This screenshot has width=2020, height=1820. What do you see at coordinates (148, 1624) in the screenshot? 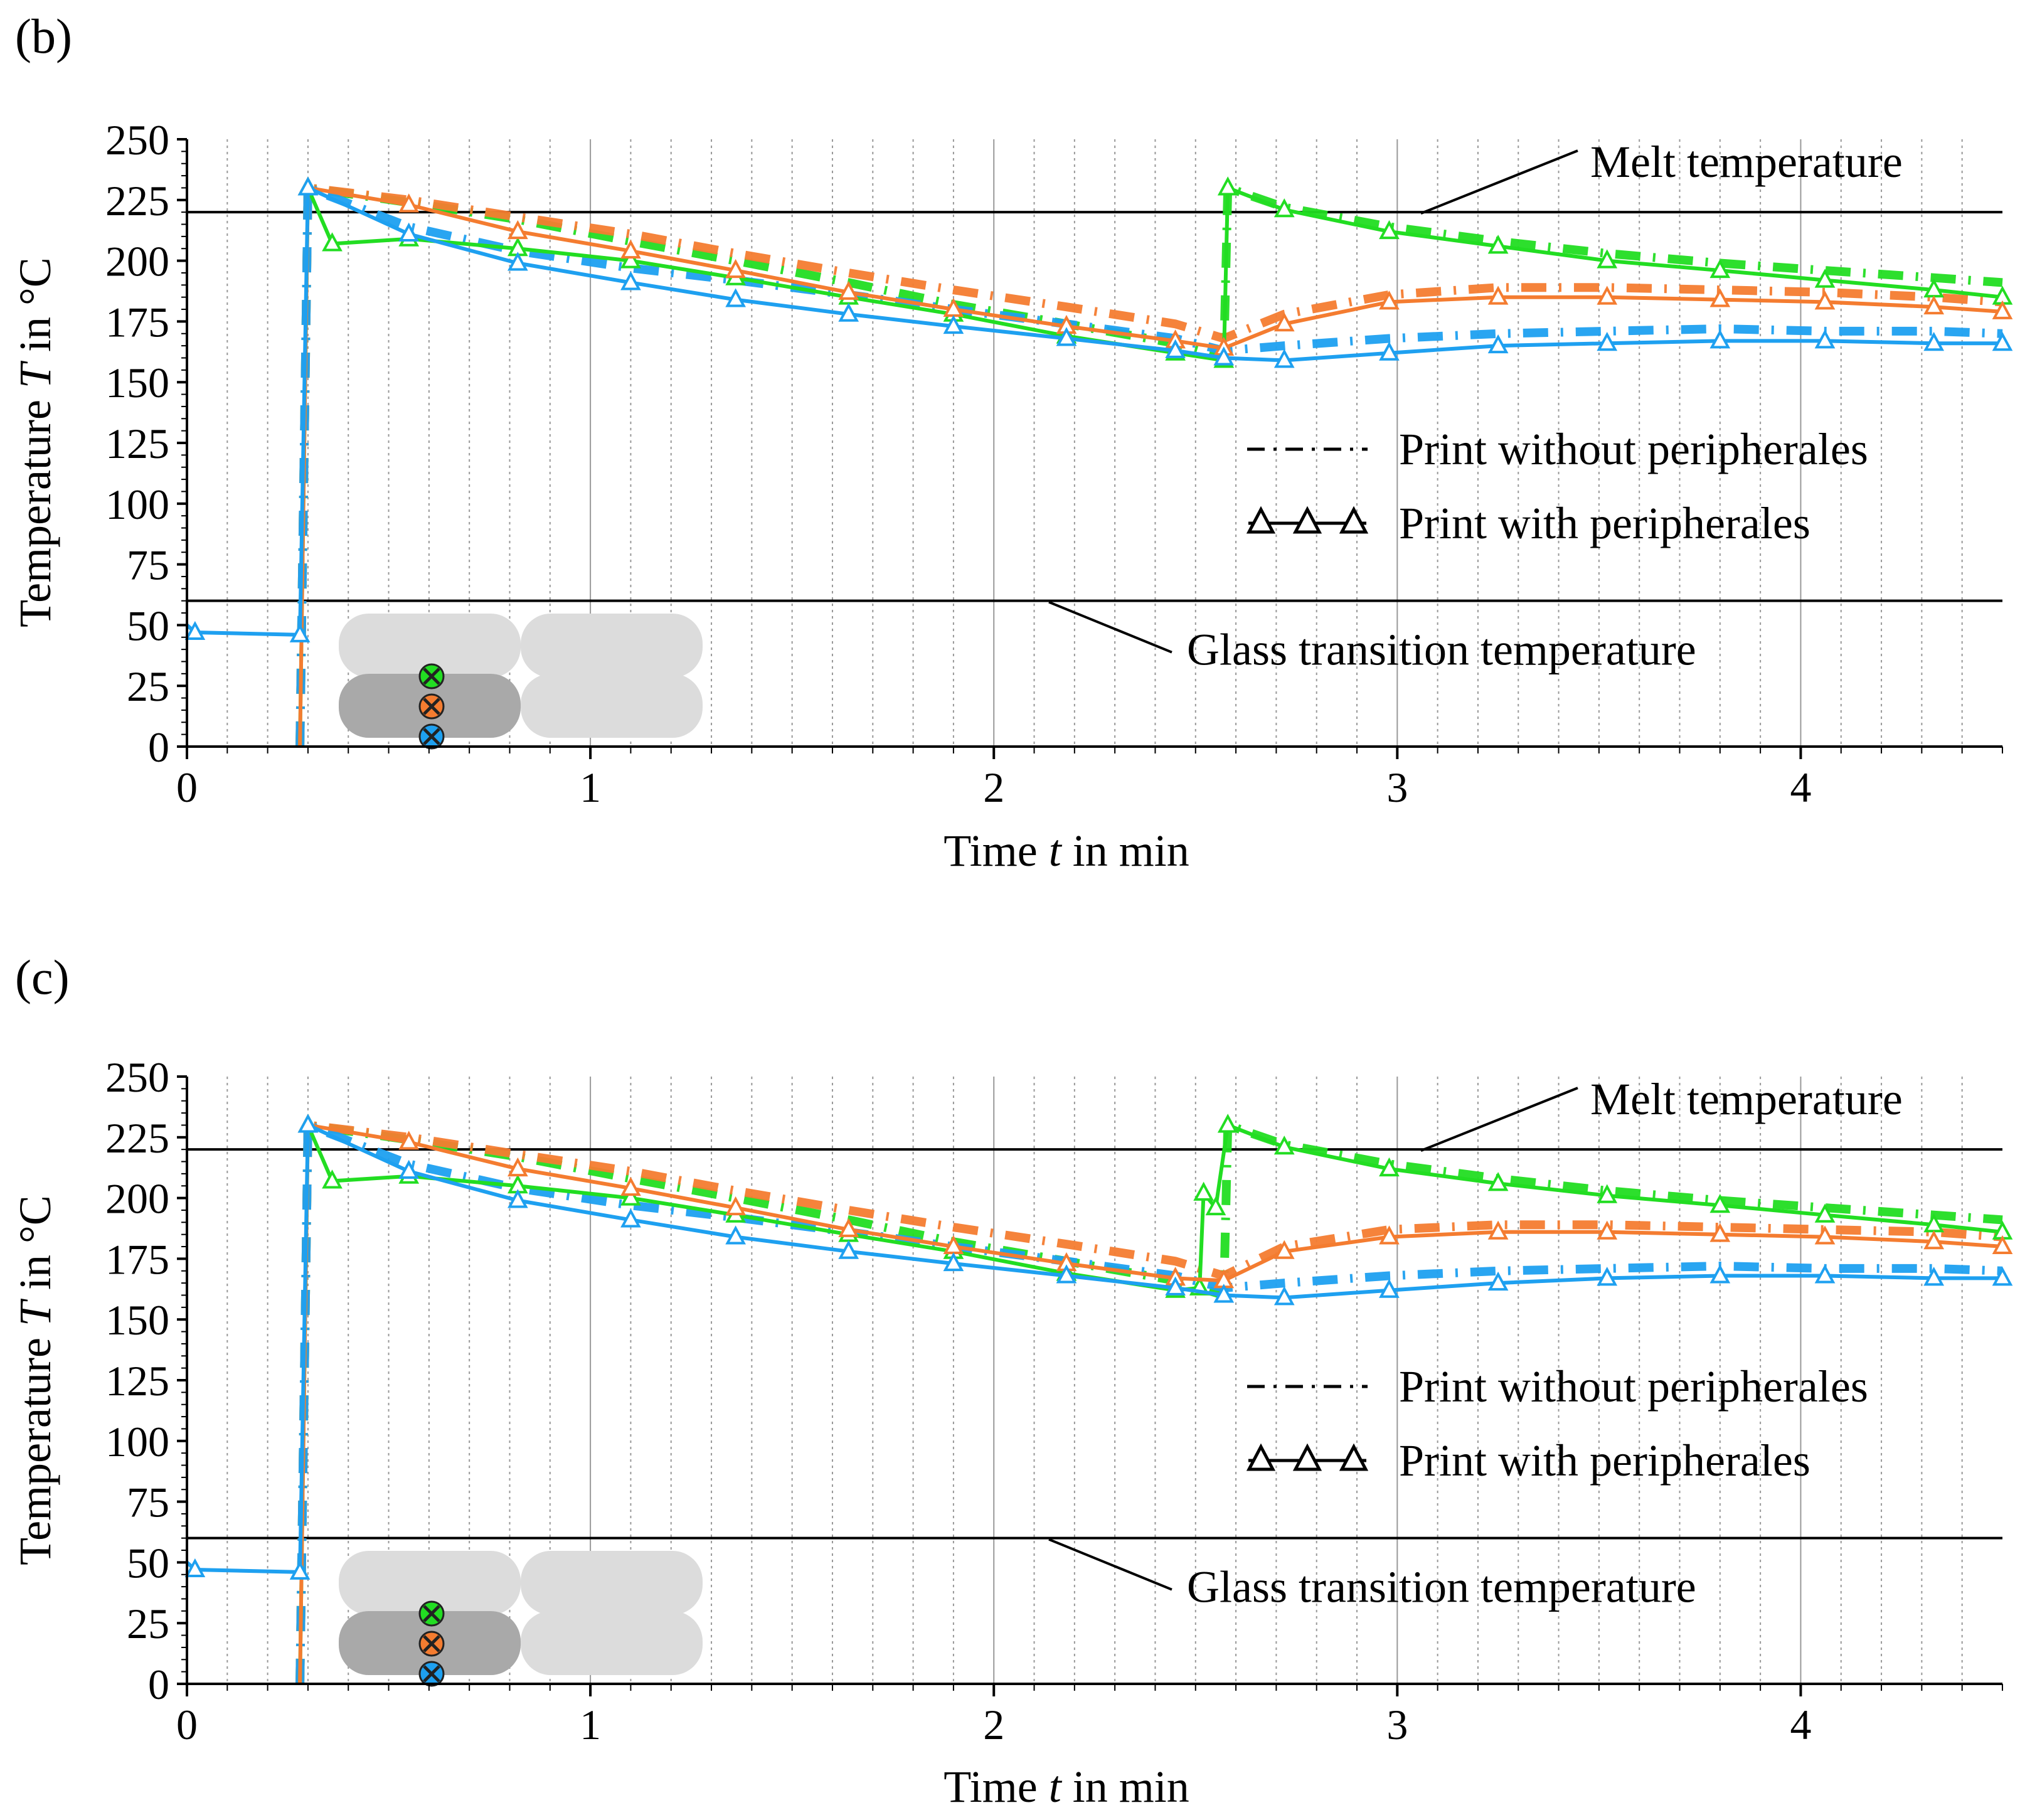
I see `y-tick-label: 25` at bounding box center [148, 1624].